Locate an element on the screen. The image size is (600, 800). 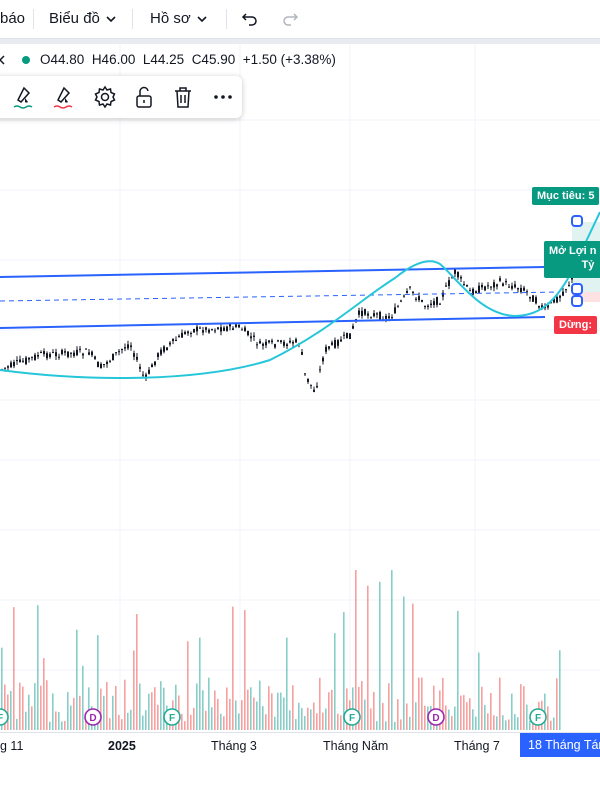
open-pl-label: Mở Lợi n Tỷ is located at coordinates (572, 259).